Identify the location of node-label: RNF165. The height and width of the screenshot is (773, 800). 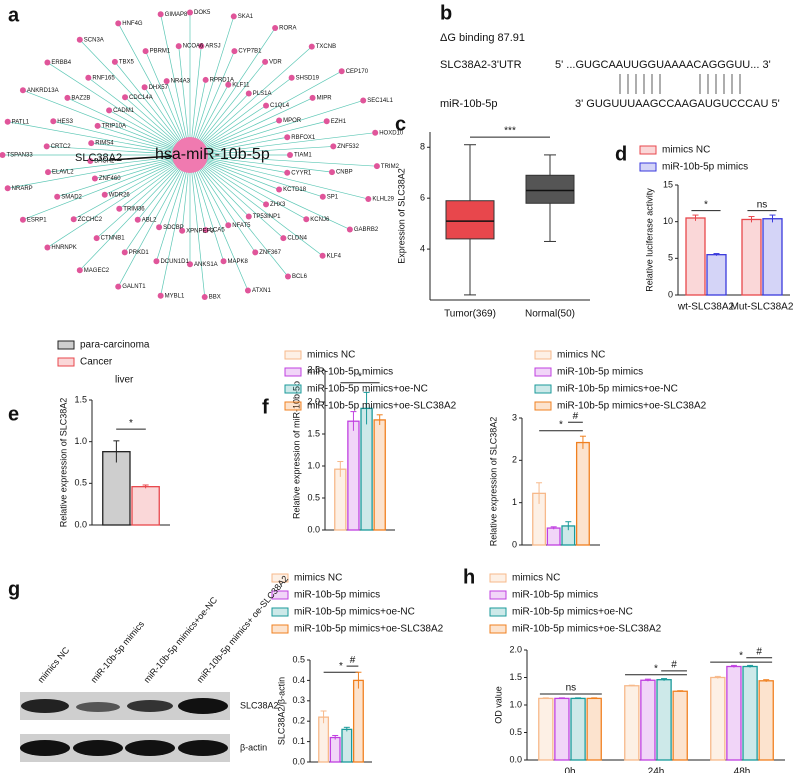
(103, 78).